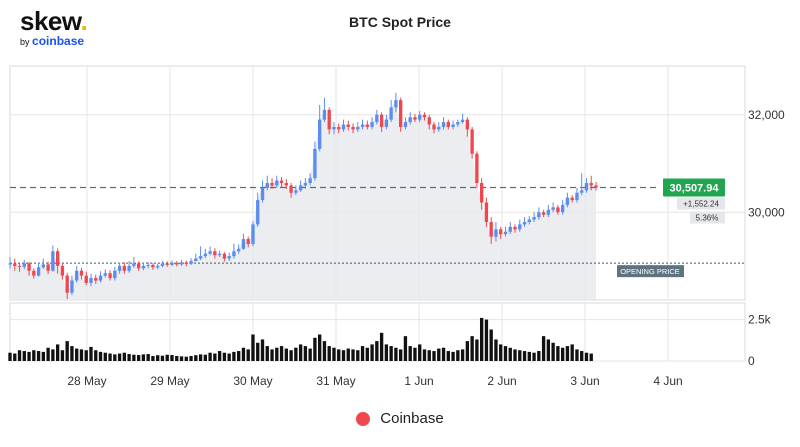  I want to click on last-price-tag-box, so click(694, 187).